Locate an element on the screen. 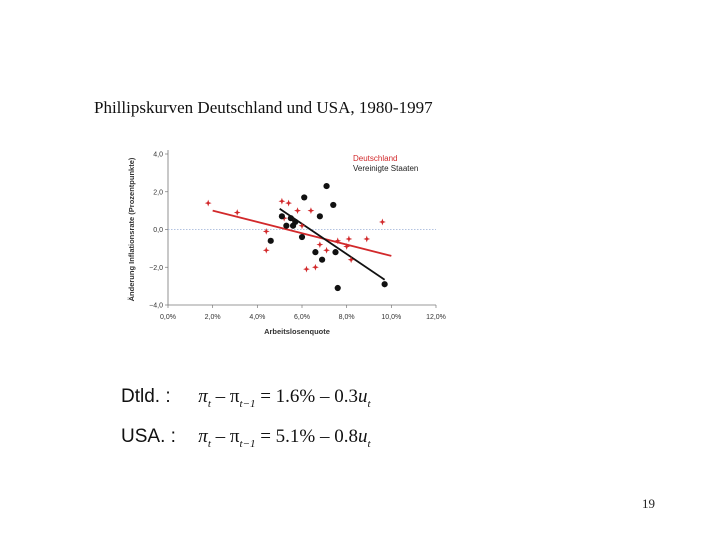  equation-germany: Dtld. : πt – πt−1 = 1.6% – 0.3ut is located at coordinates (246, 398).